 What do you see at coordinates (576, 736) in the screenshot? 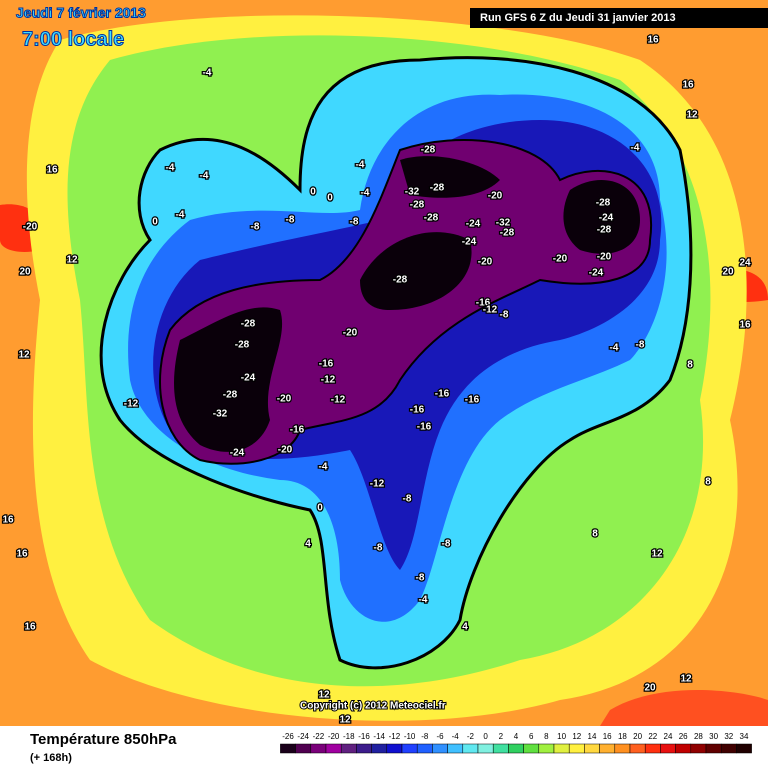
I see `scale-tick-label: 12` at bounding box center [576, 736].